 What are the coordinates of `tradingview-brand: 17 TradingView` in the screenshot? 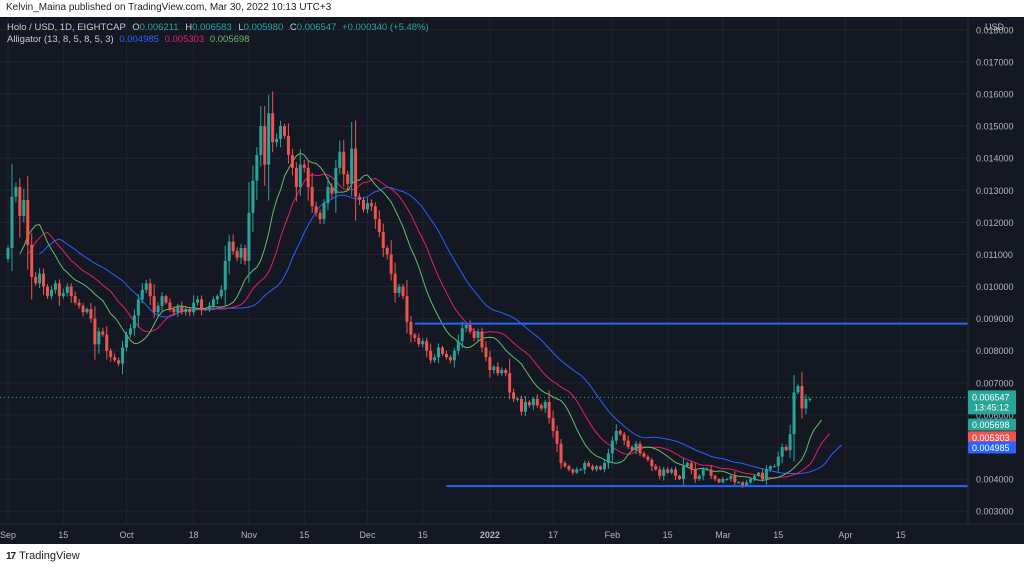 It's located at (43, 556).